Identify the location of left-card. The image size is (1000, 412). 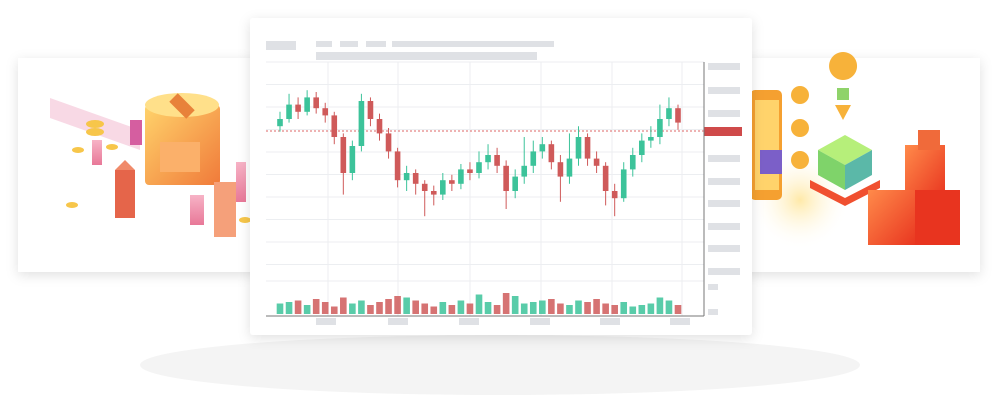
(143, 165).